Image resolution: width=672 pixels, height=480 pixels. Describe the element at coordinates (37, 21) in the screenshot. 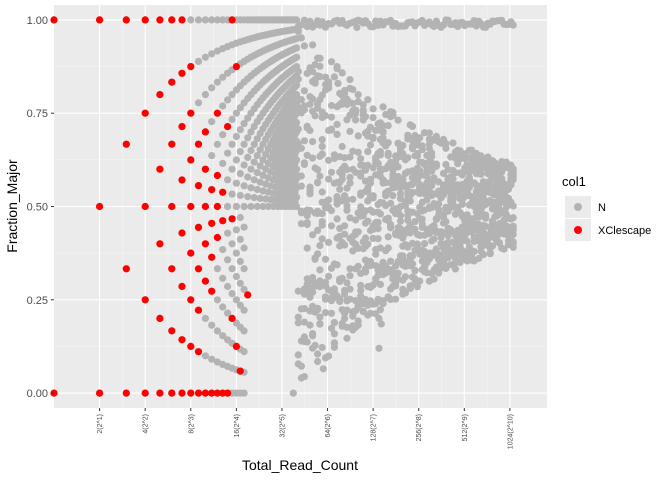

I see `y-tick-label: 1.00` at that location.